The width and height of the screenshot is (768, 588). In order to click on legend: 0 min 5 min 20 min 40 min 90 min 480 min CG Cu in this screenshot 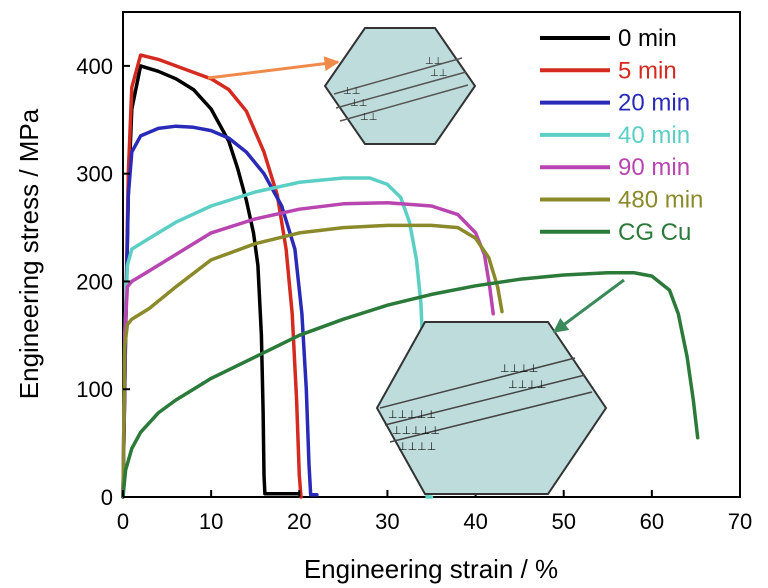, I will do `click(621, 135)`.